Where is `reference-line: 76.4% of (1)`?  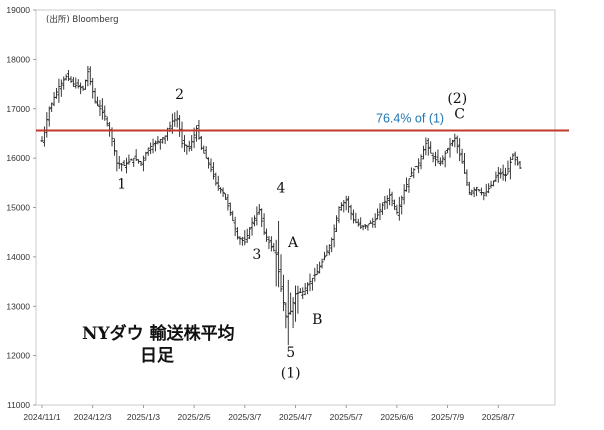
reference-line: 76.4% of (1) is located at coordinates (302, 121).